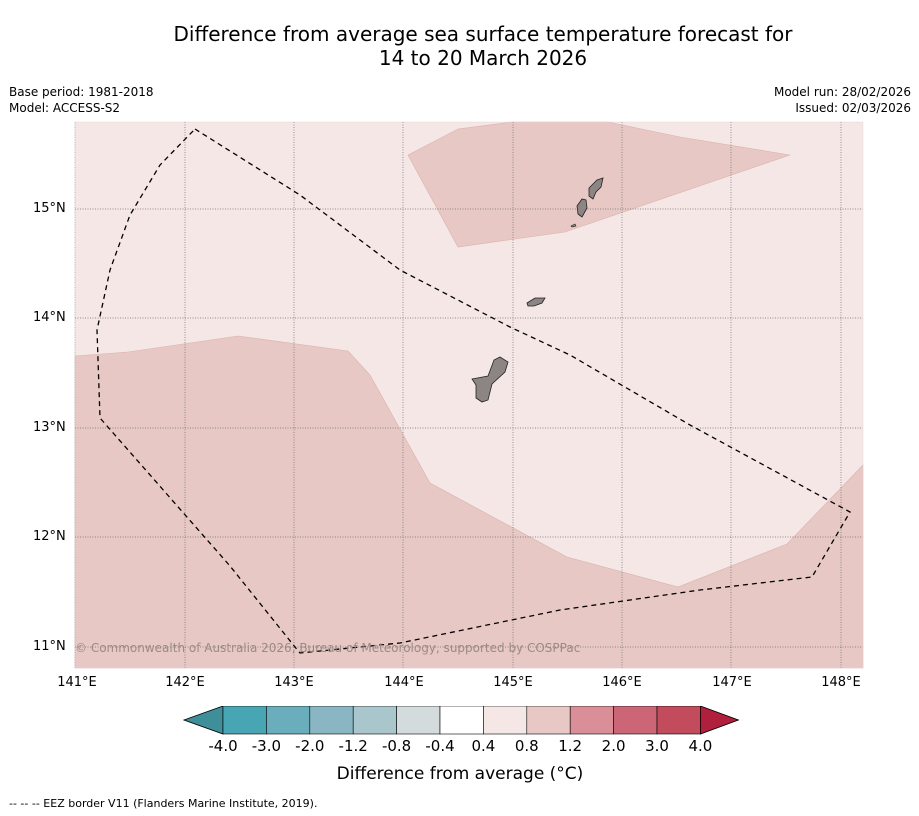 This screenshot has width=919, height=816. I want to click on colorbar, so click(461, 720).